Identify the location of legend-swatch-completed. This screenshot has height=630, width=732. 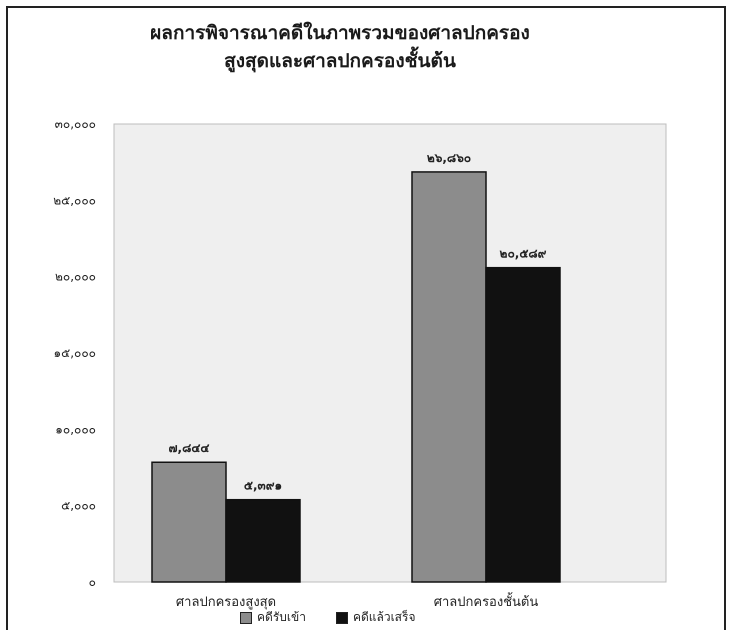
(341, 617).